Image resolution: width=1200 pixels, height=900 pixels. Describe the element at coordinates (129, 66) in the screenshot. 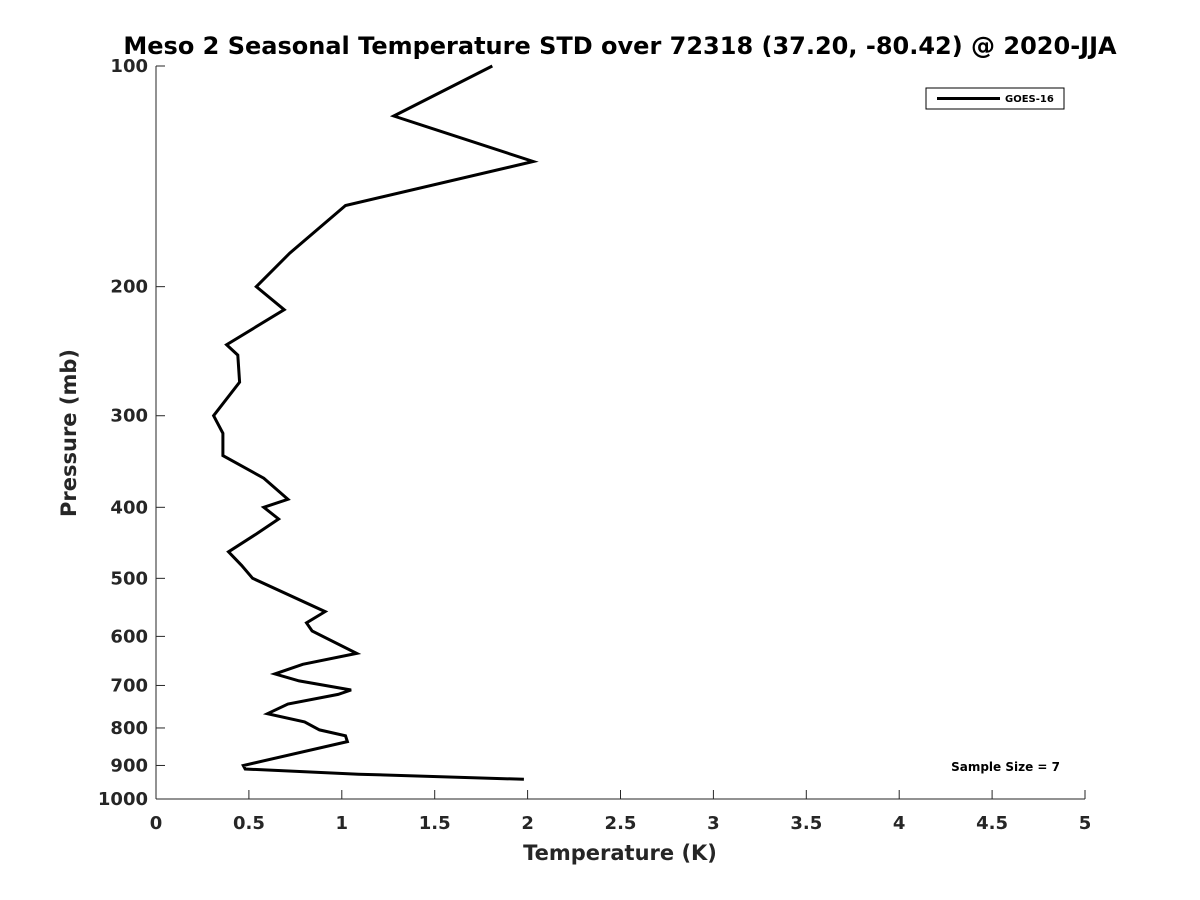

I see `y-tick-label: 100` at that location.